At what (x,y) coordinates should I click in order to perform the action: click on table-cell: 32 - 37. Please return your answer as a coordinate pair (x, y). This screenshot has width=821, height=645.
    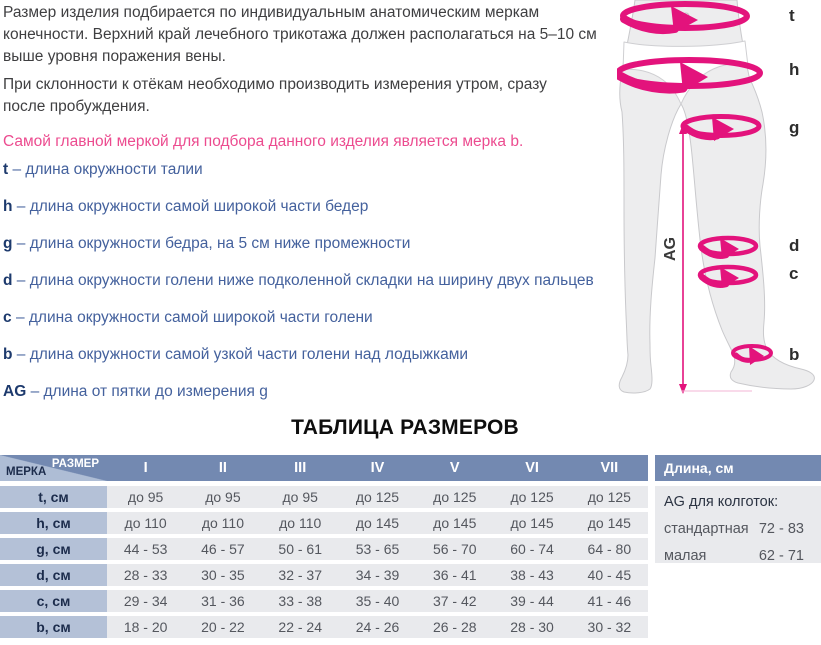
    Looking at the image, I should click on (300, 575).